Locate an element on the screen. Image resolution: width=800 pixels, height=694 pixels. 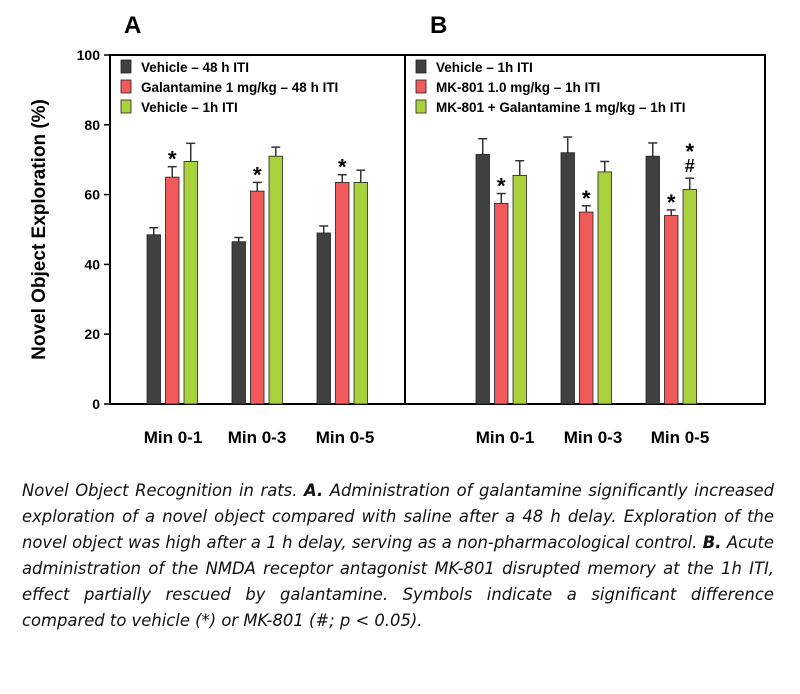
significance-mark: # is located at coordinates (690, 166).